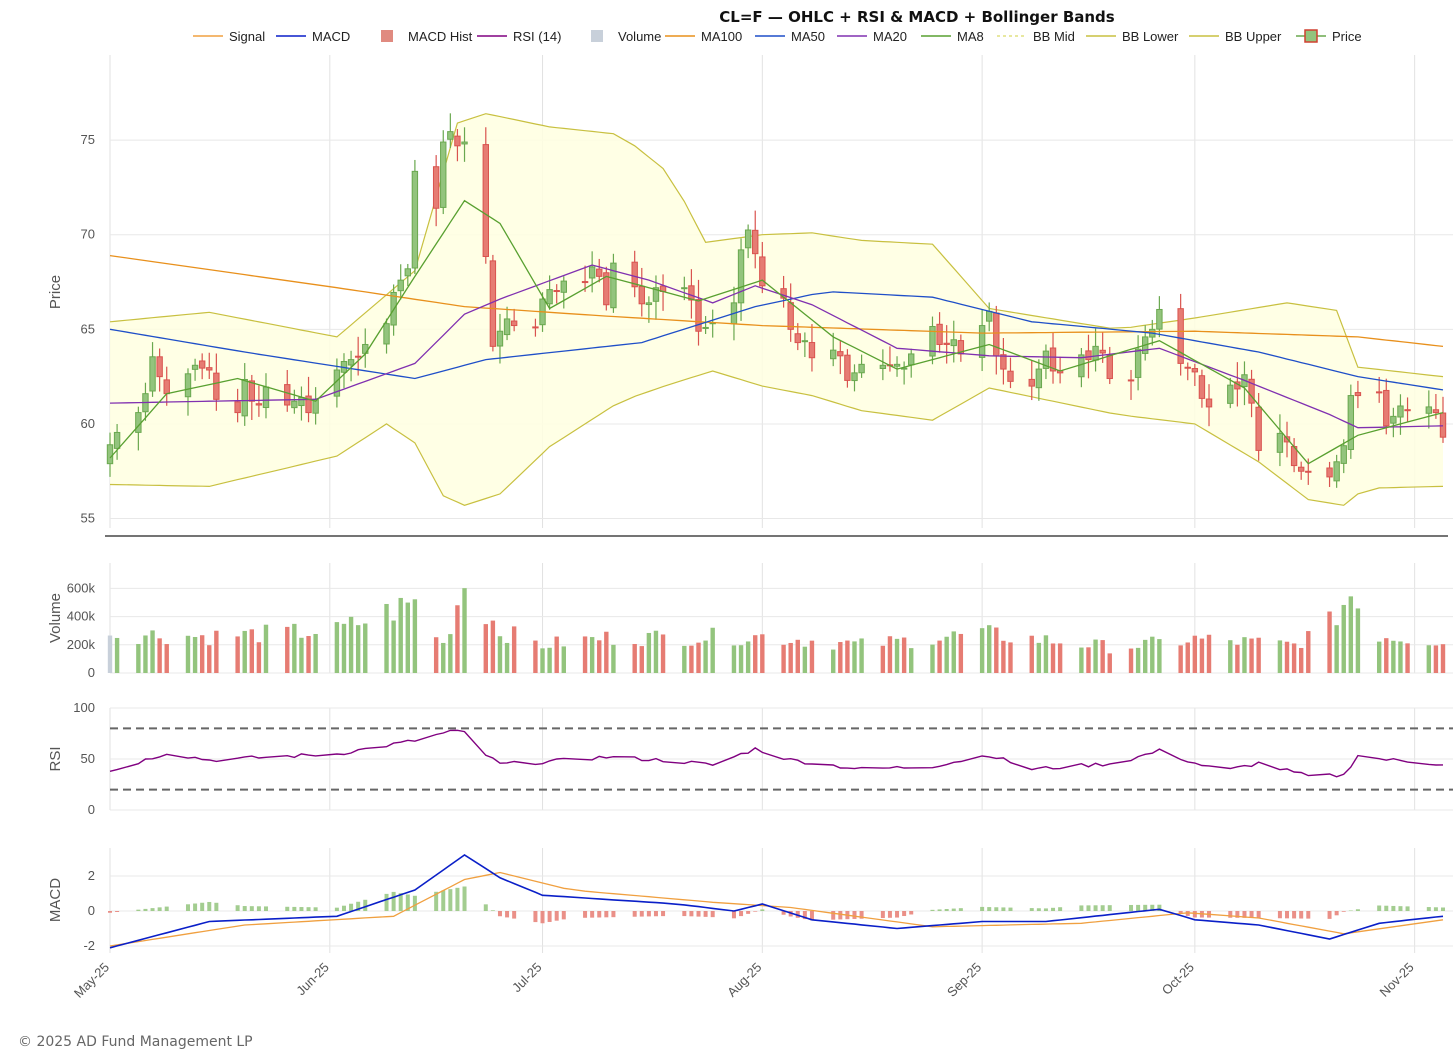 This screenshot has height=1053, width=1456. I want to click on legend-item: MACD Hist, so click(427, 36).